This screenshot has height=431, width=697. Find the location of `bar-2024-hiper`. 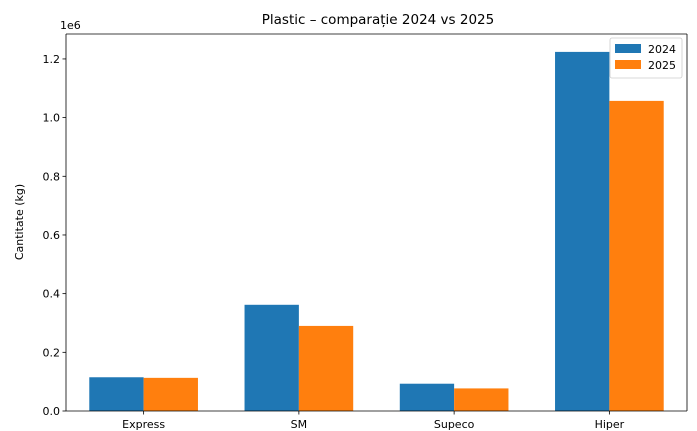

bar-2024-hiper is located at coordinates (582, 231).